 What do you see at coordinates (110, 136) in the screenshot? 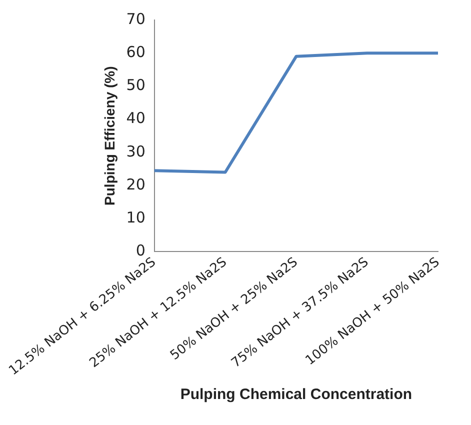
I see `y-axis-title: Pulping Efficieny (%)` at bounding box center [110, 136].